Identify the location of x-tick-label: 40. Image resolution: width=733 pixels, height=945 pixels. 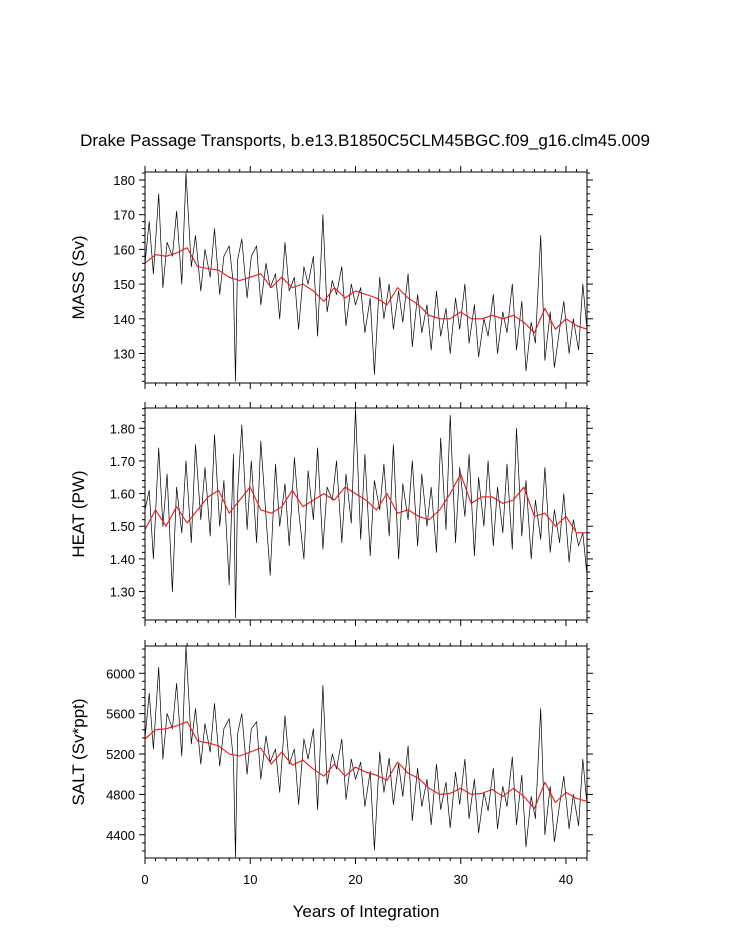
(566, 879).